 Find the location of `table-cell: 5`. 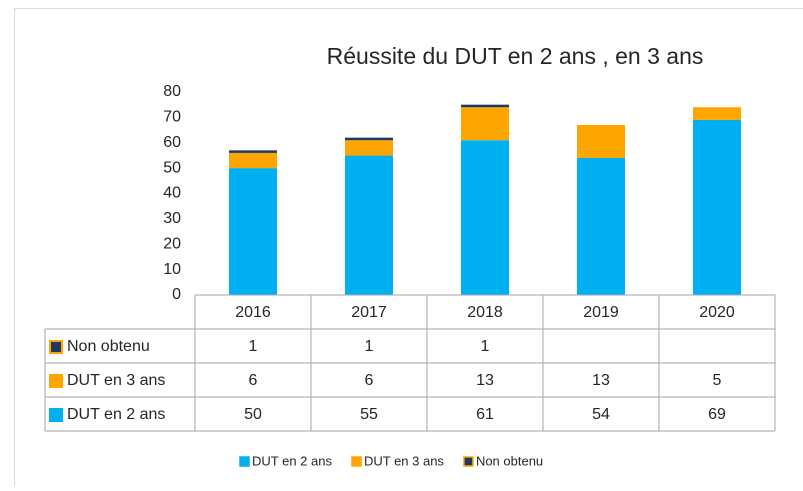

table-cell: 5 is located at coordinates (717, 380).